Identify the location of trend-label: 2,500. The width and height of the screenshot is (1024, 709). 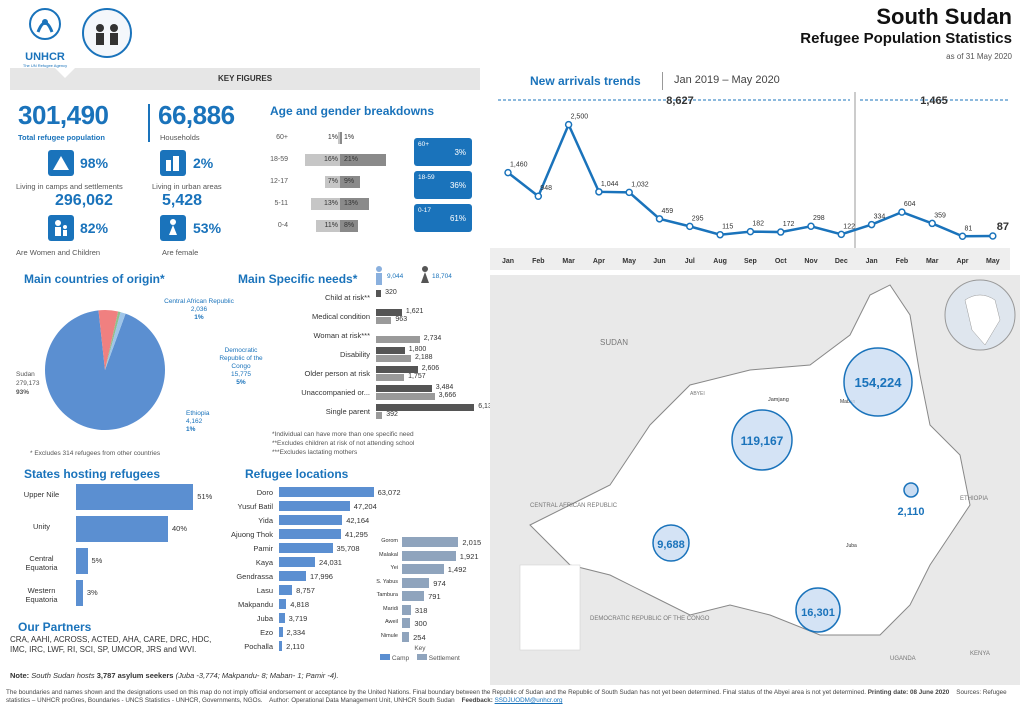
(580, 117).